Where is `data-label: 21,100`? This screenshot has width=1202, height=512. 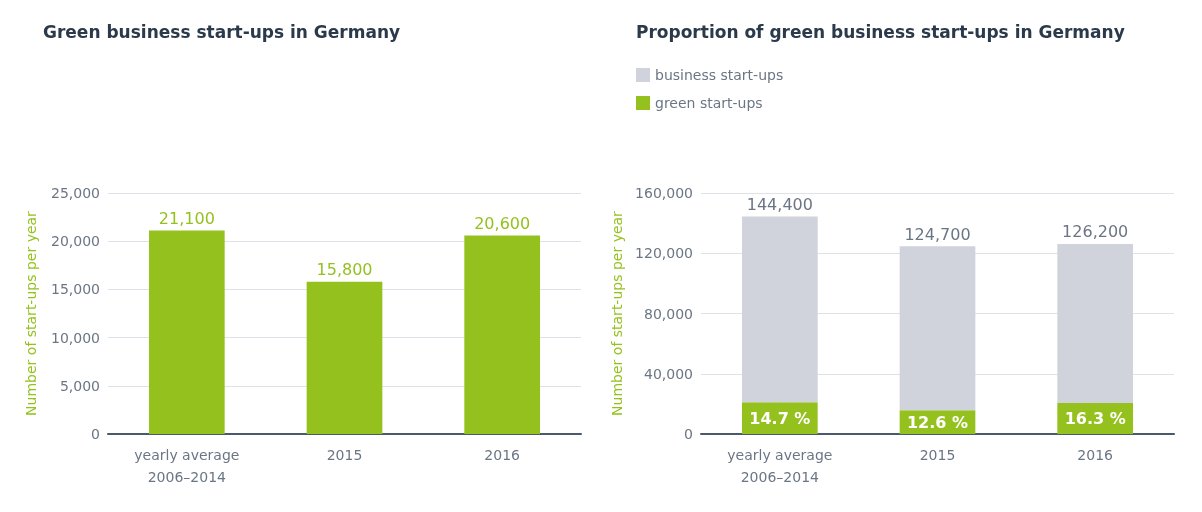
data-label: 21,100 is located at coordinates (186, 219).